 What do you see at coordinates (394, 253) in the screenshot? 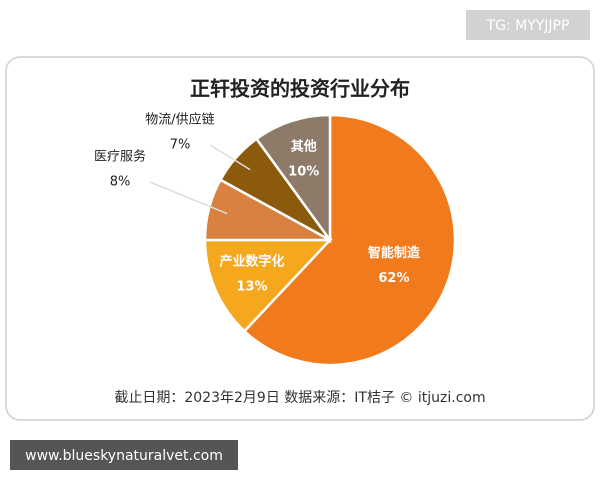
I see `category-label: 智能制造` at bounding box center [394, 253].